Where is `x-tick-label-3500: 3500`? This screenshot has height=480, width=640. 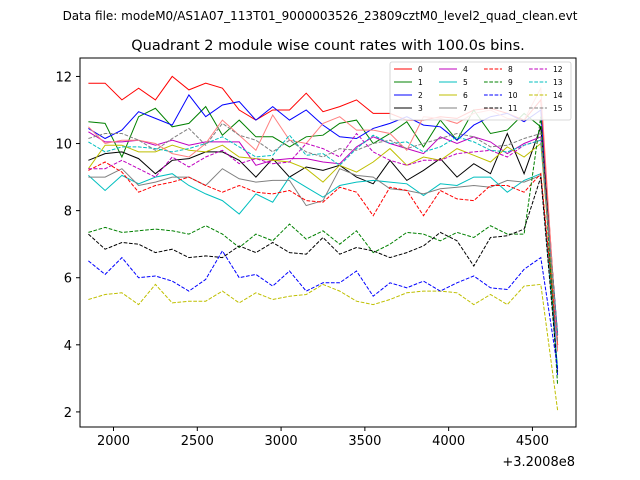 x-tick-label-3500: 3500 is located at coordinates (364, 441).